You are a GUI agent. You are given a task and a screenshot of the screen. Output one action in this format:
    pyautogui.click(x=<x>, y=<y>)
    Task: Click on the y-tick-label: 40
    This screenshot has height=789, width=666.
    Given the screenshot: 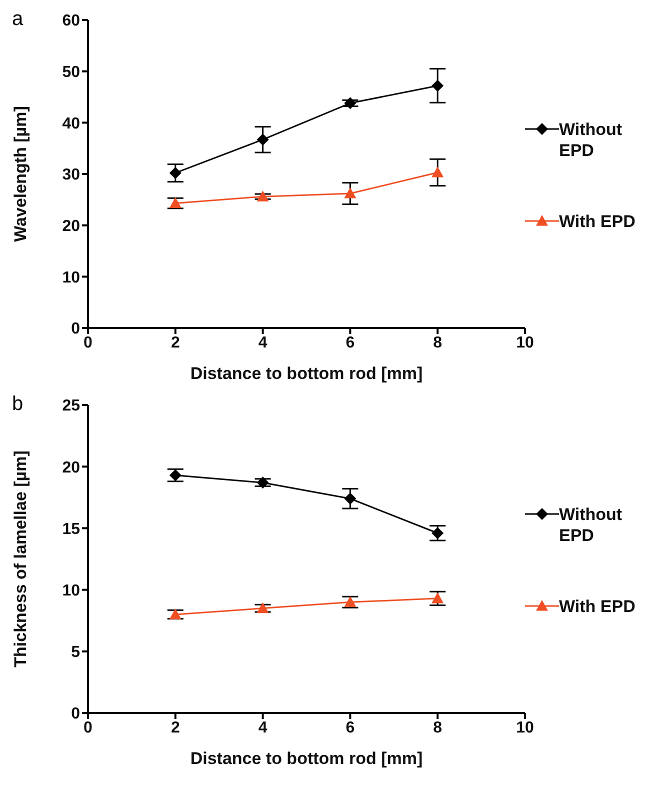 What is the action you would take?
    pyautogui.click(x=71, y=123)
    